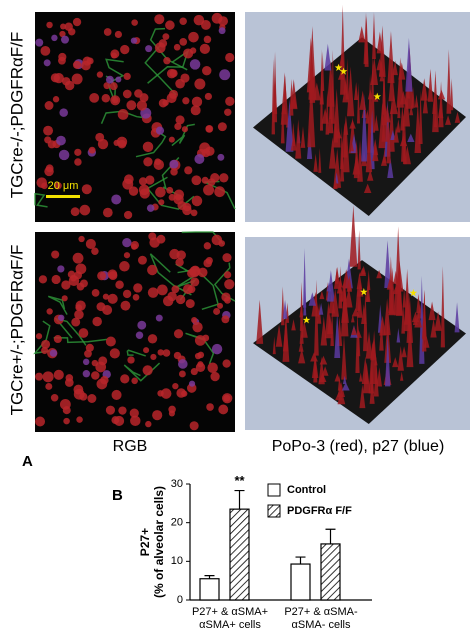  What do you see at coordinates (168, 66) in the screenshot?
I see `fiber` at bounding box center [168, 66].